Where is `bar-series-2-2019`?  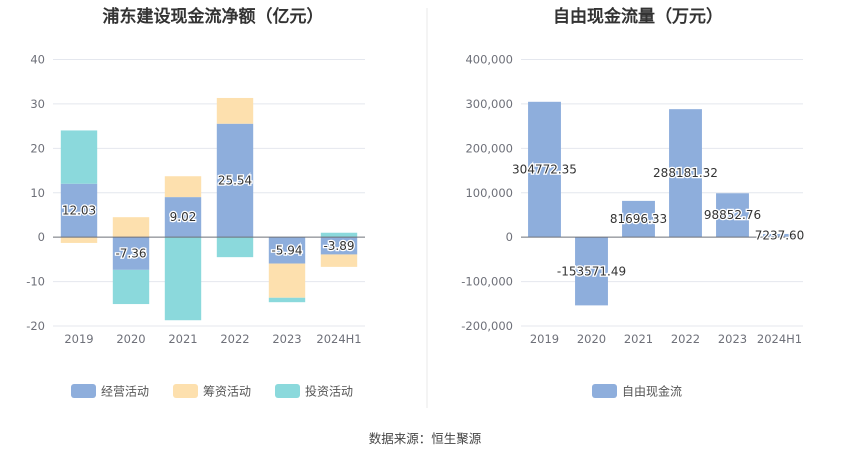
bar-series-2-2019 is located at coordinates (79, 157).